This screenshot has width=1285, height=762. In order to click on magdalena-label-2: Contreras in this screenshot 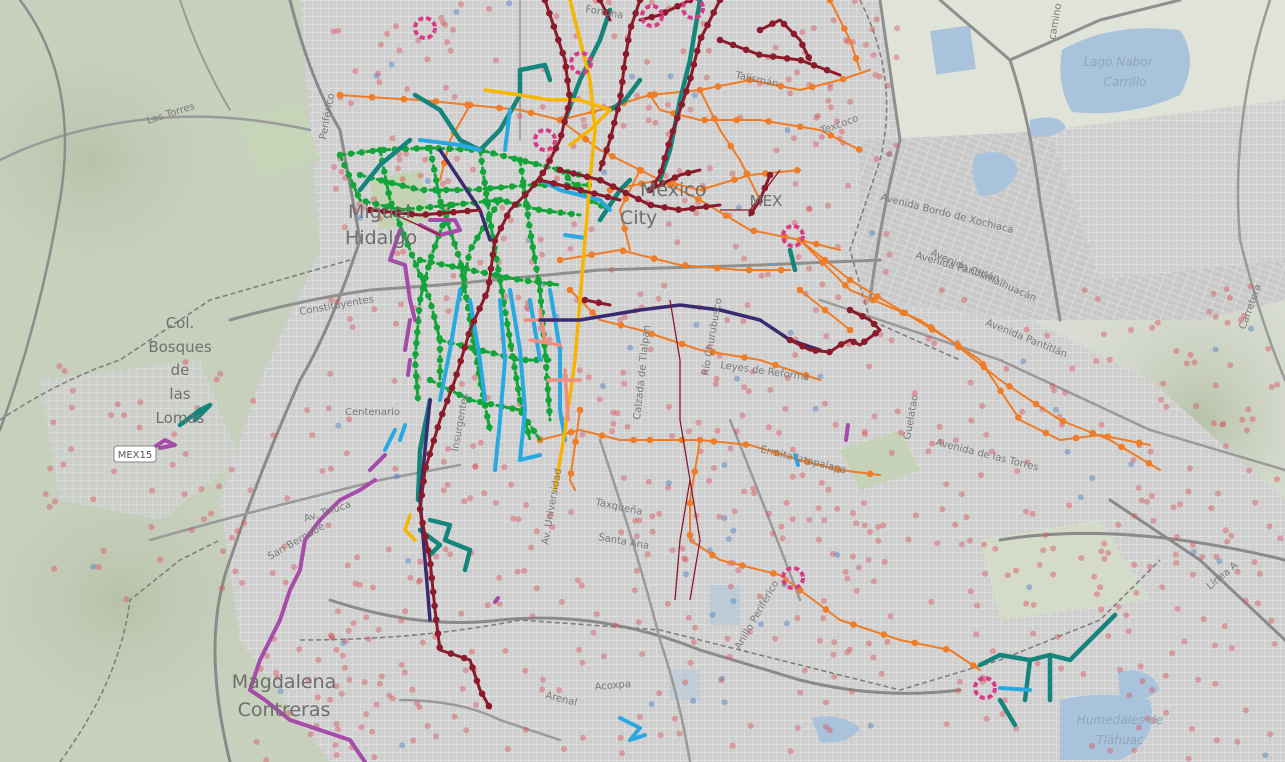, I will do `click(284, 710)`.